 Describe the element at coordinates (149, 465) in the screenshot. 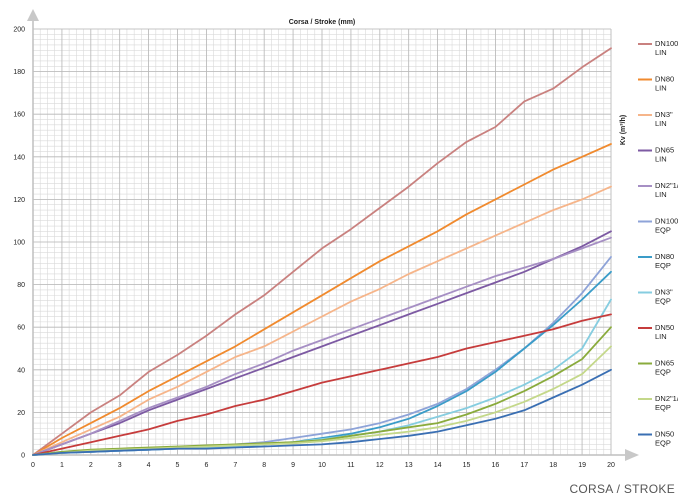

I see `x-tick-label: 4` at that location.